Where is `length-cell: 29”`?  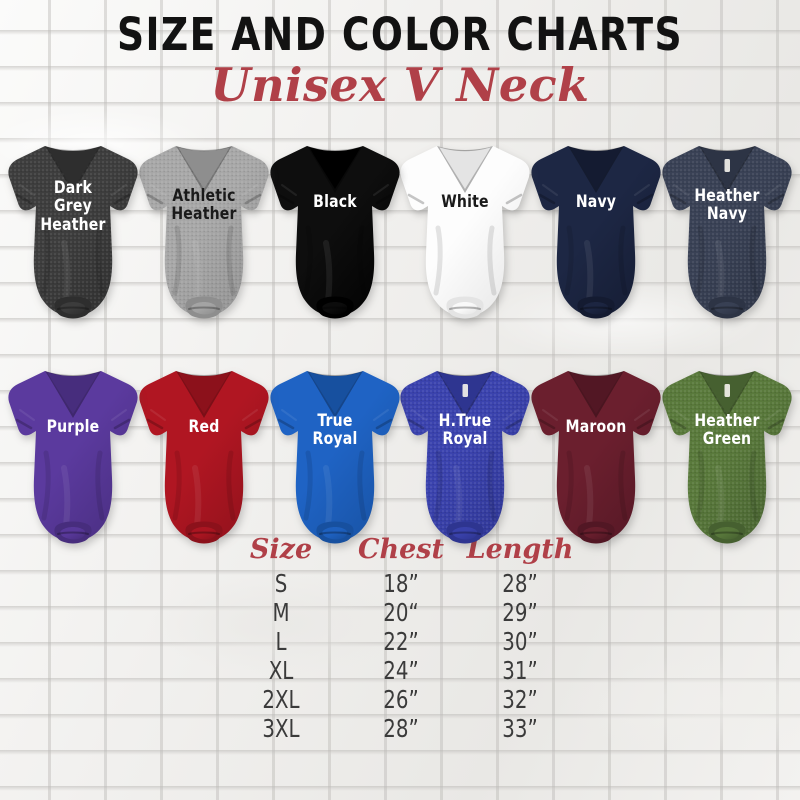 length-cell: 29” is located at coordinates (520, 612).